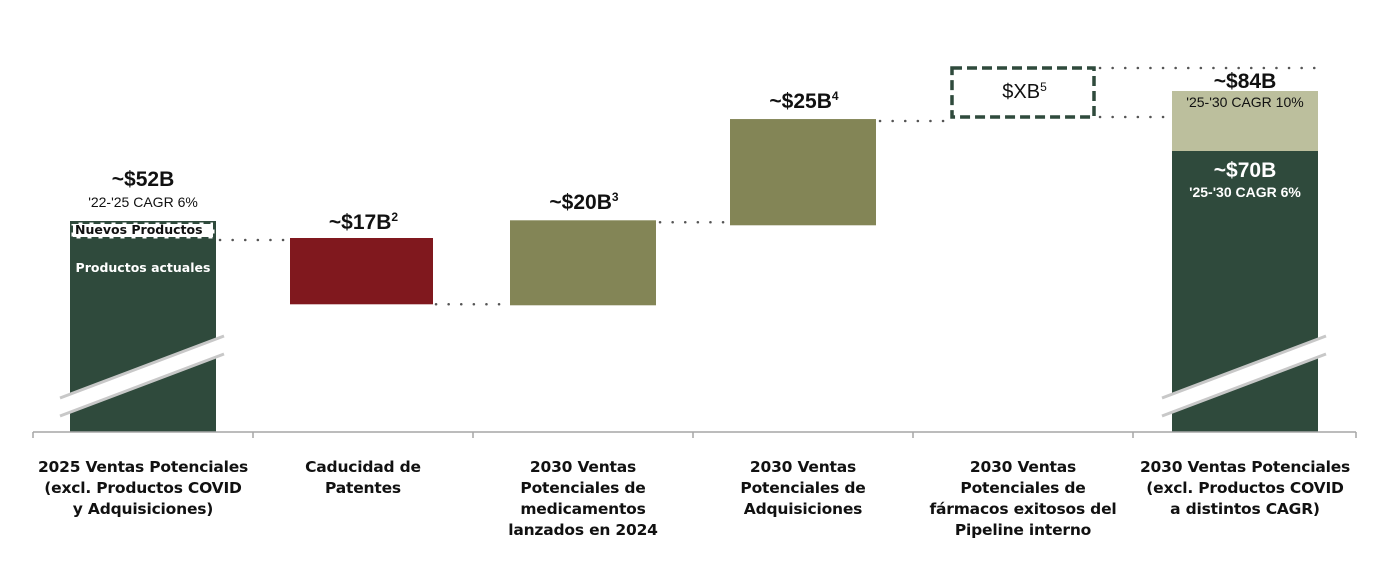 This screenshot has width=1379, height=562. I want to click on footnote-marker: 3, so click(615, 197).